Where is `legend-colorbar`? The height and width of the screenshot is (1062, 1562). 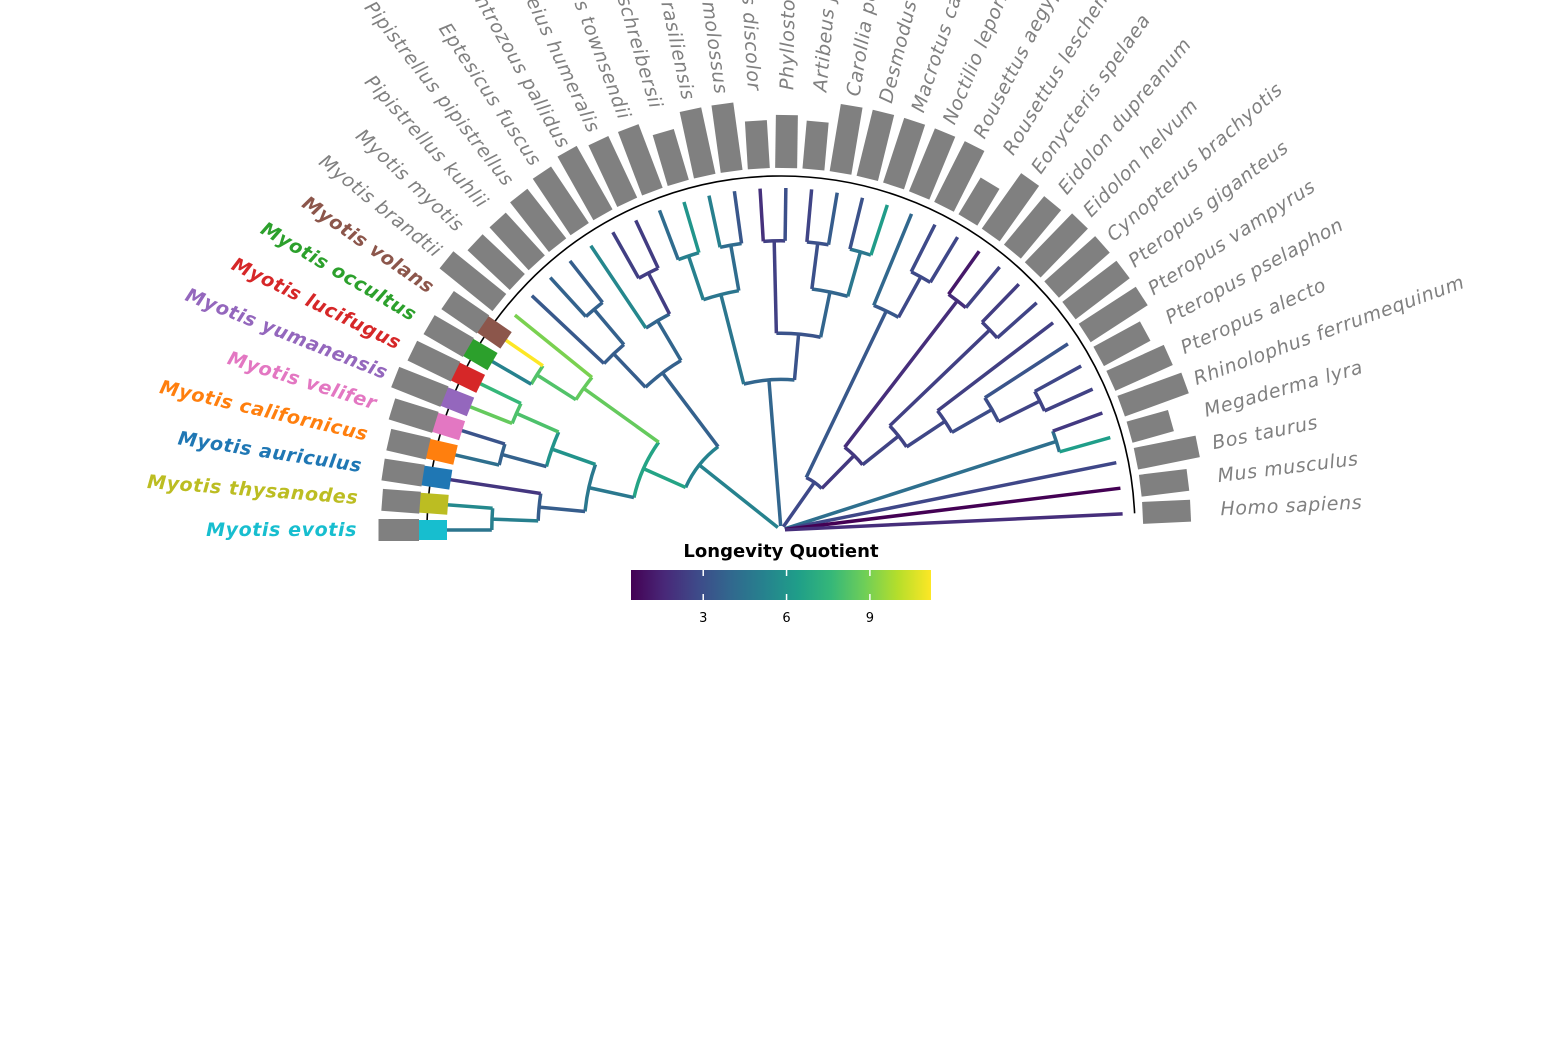
legend-colorbar is located at coordinates (781, 585).